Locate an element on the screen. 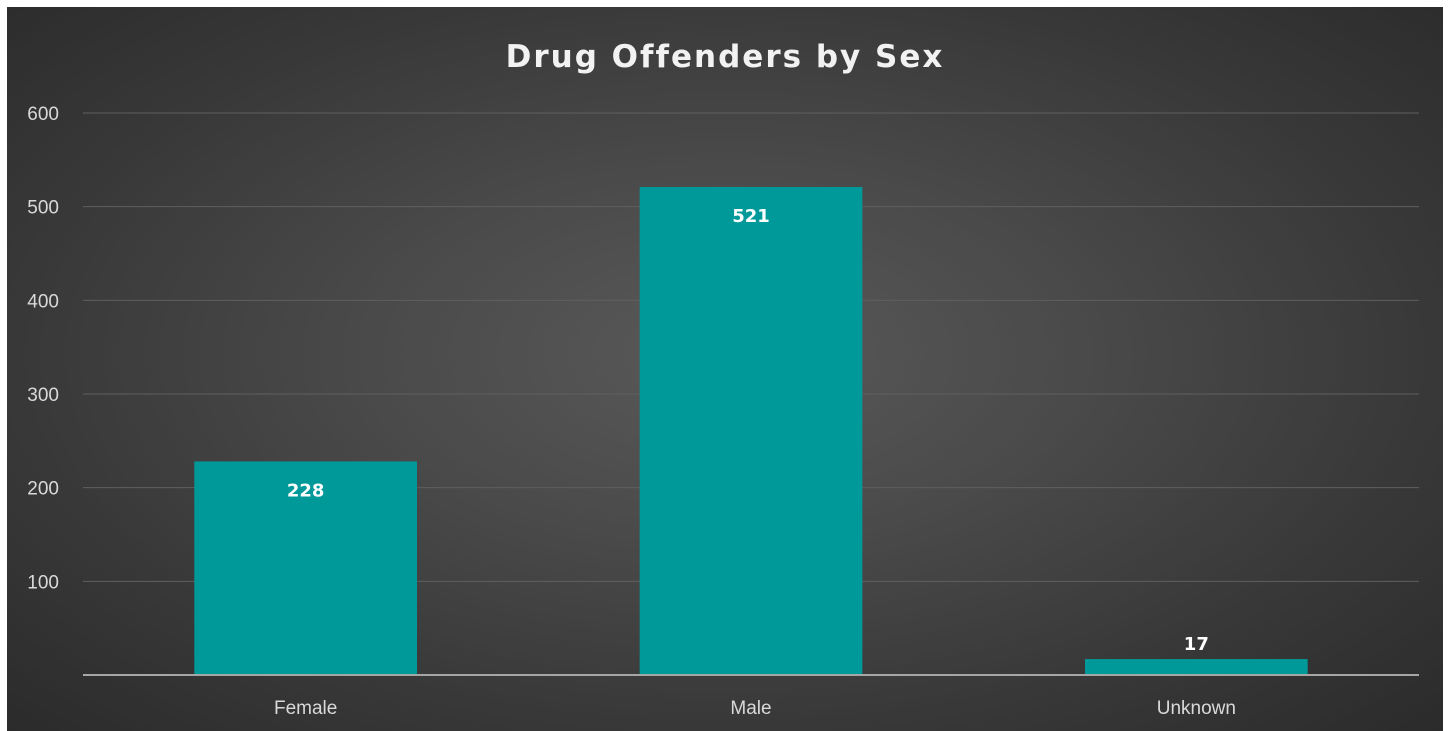 This screenshot has height=731, width=1450. y-tick-label: 300 is located at coordinates (43, 395).